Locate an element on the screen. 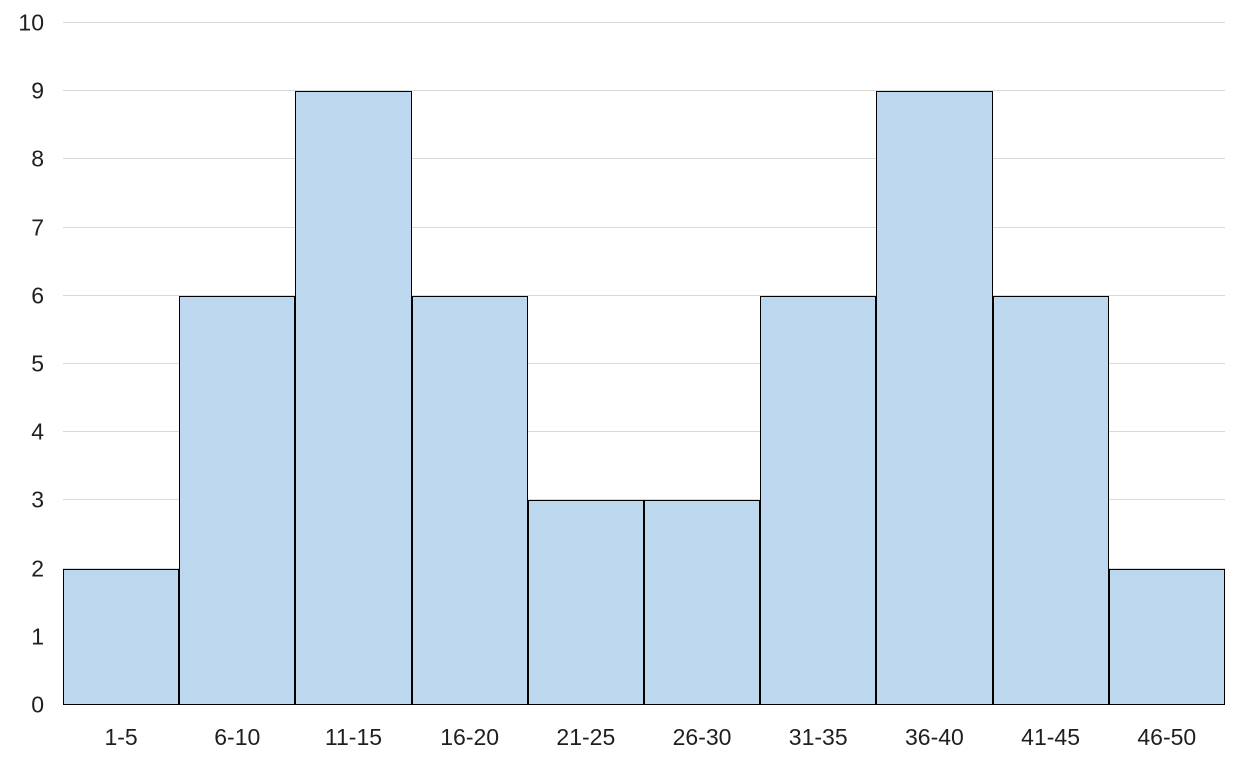 The image size is (1233, 764). y-axis: 0 1 2 3 4 5 6 7 8 9 10 is located at coordinates (22, 363).